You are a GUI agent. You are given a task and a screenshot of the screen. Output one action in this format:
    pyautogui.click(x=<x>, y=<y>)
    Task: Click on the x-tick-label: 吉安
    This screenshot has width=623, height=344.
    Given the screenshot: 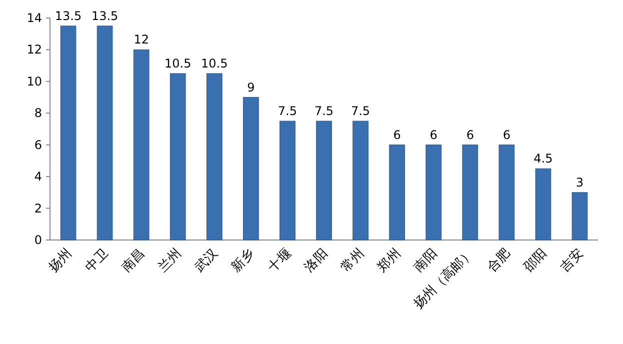 What is the action you would take?
    pyautogui.click(x=571, y=261)
    